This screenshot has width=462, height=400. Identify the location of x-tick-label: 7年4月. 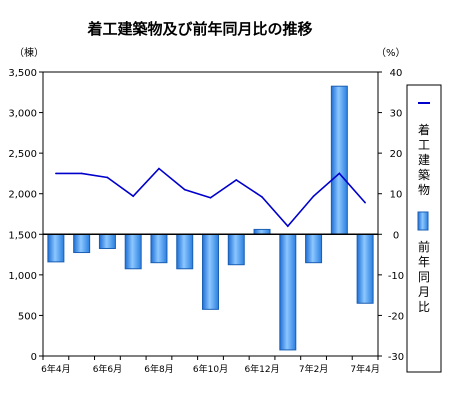
(364, 369).